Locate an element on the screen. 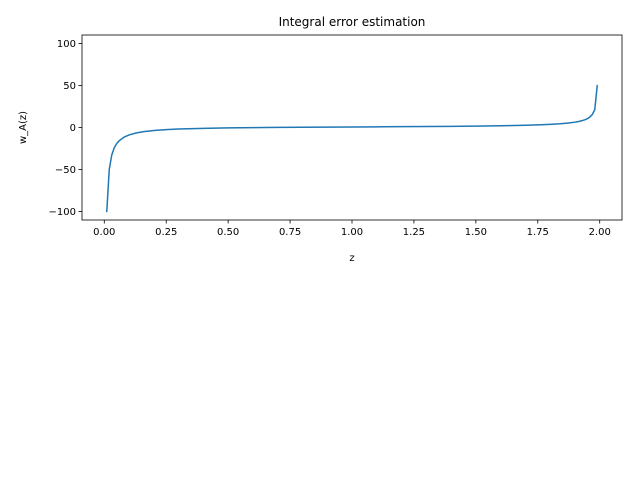 This screenshot has width=640, height=480. y-tick-label: −100 is located at coordinates (62, 212).